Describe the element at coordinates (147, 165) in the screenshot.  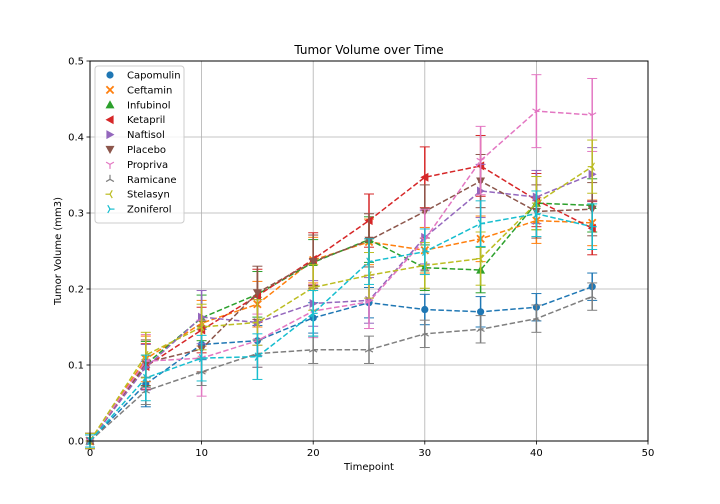
I see `legend-label: Propriva` at that location.